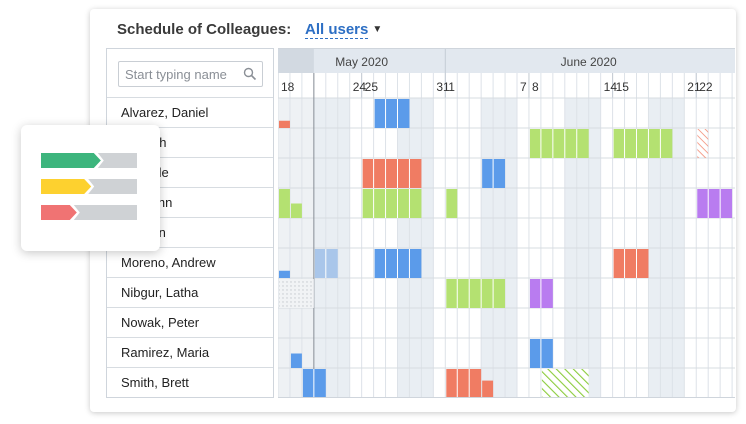  What do you see at coordinates (377, 29) in the screenshot?
I see `caret-down-icon: ▼` at bounding box center [377, 29].